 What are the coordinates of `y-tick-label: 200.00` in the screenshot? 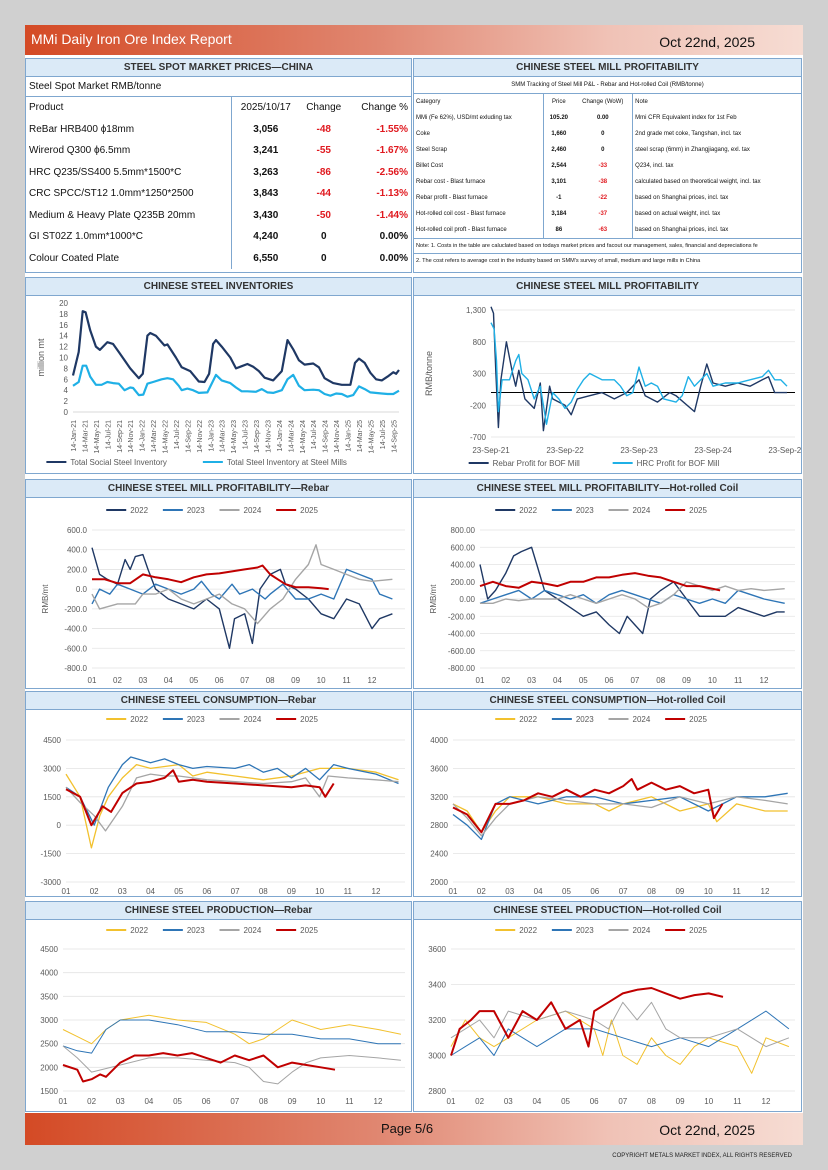 It's located at (463, 582).